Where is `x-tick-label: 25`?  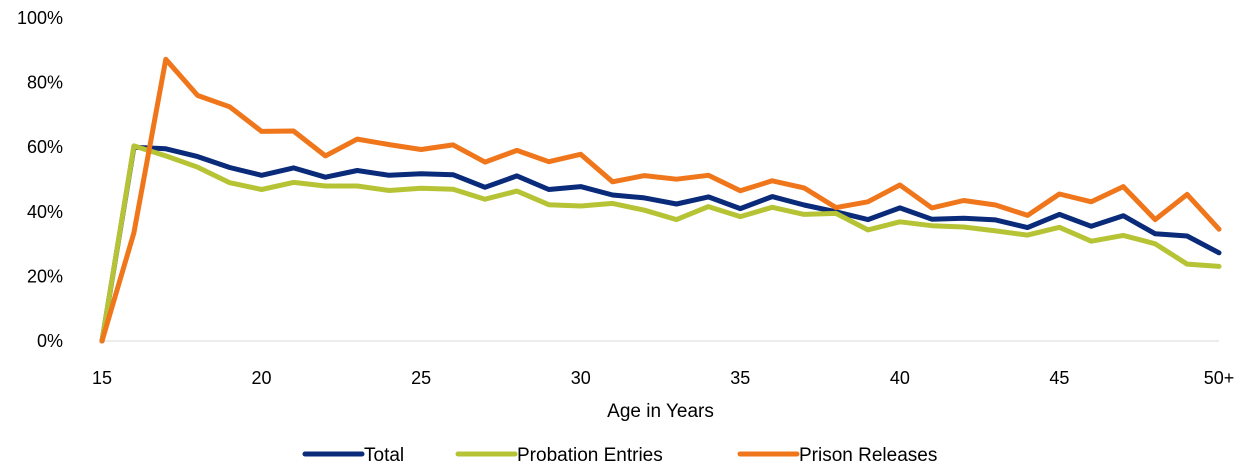
x-tick-label: 25 is located at coordinates (421, 378).